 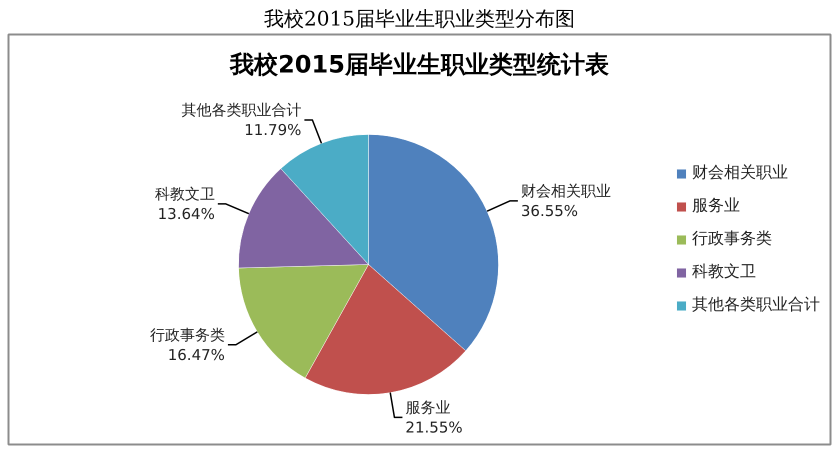 I want to click on data-label: 13.64%, so click(x=186, y=213).